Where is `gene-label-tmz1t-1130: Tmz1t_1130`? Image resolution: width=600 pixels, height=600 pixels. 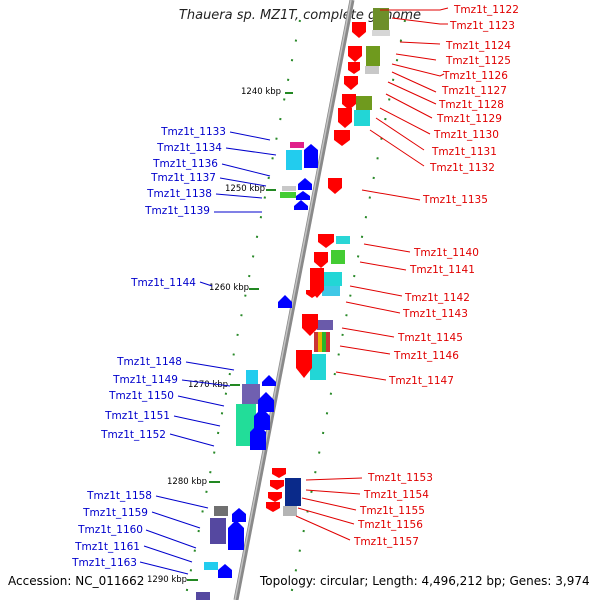 gene-label-tmz1t-1130: Tmz1t_1130 is located at coordinates (466, 135).